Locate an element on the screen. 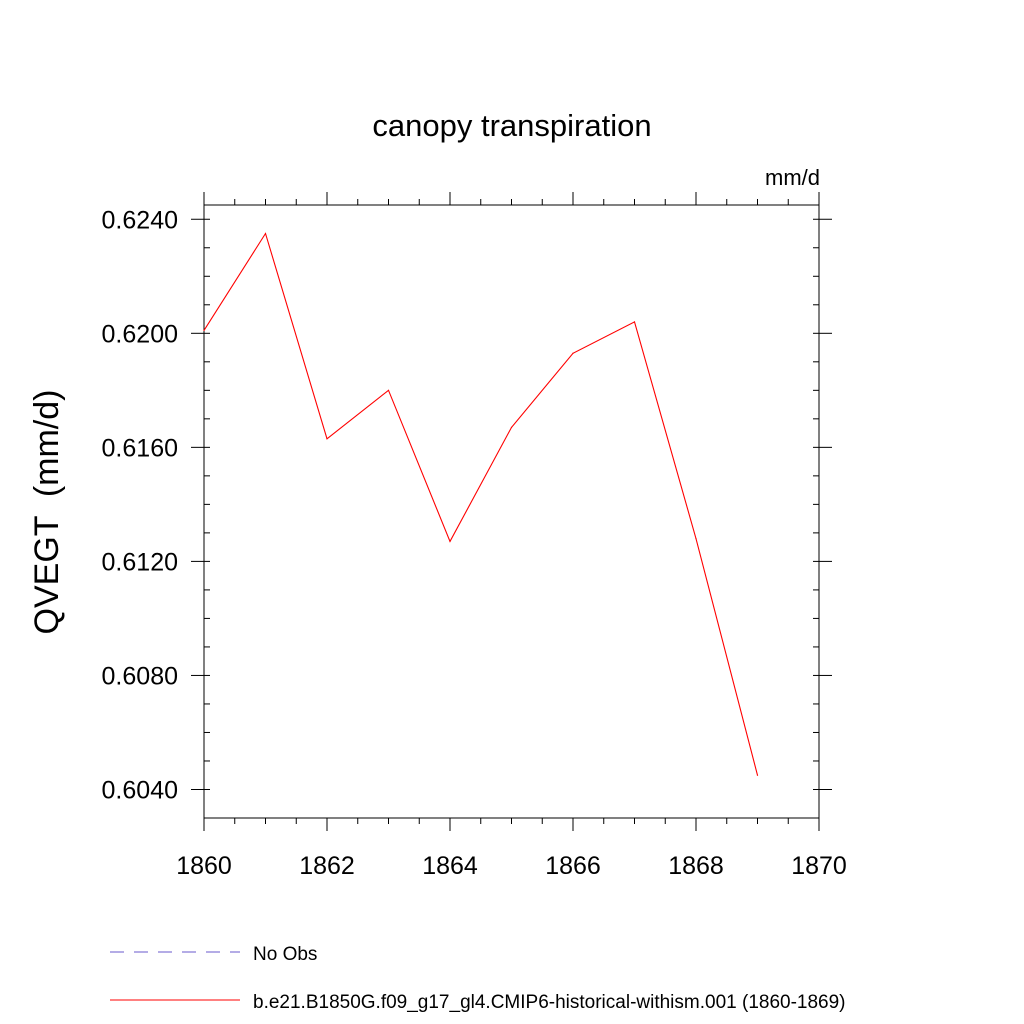 The image size is (1024, 1024). y-tick-label: 0.6120 is located at coordinates (140, 562).